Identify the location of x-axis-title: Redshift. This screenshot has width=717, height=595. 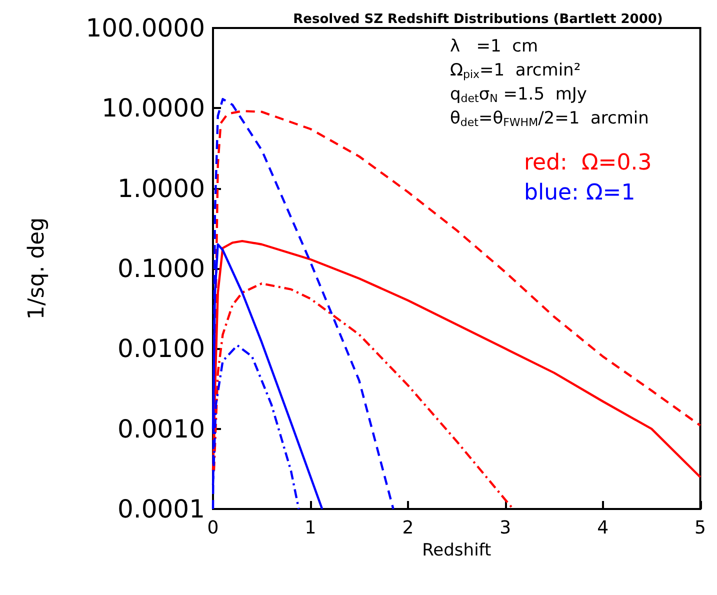
(457, 550).